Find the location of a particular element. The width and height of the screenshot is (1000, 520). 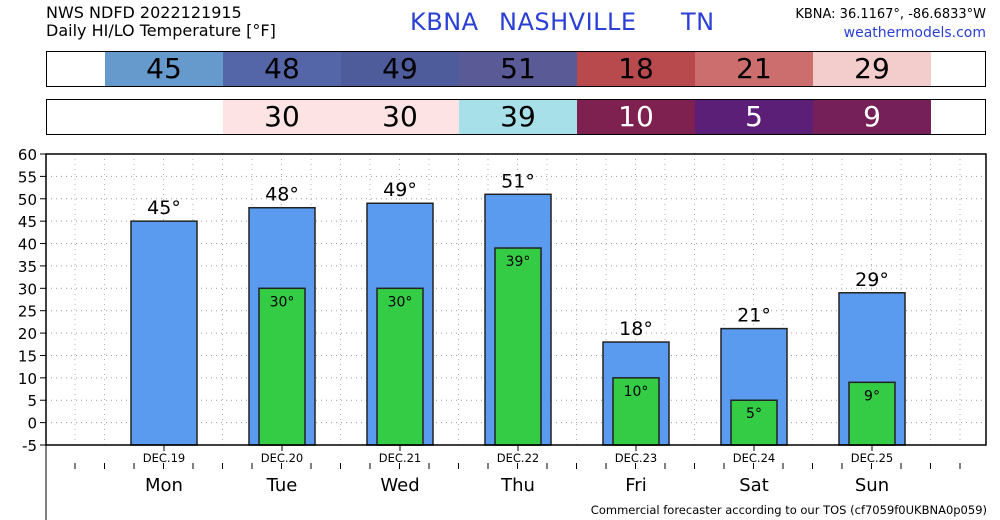

y-tick-label: 45 is located at coordinates (27, 222).